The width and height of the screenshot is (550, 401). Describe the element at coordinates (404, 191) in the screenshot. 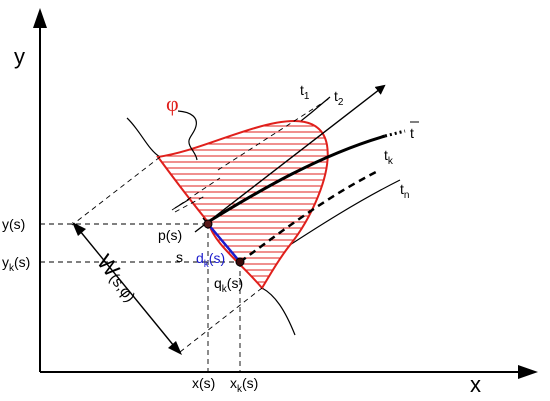

I see `tn-label: tn` at that location.